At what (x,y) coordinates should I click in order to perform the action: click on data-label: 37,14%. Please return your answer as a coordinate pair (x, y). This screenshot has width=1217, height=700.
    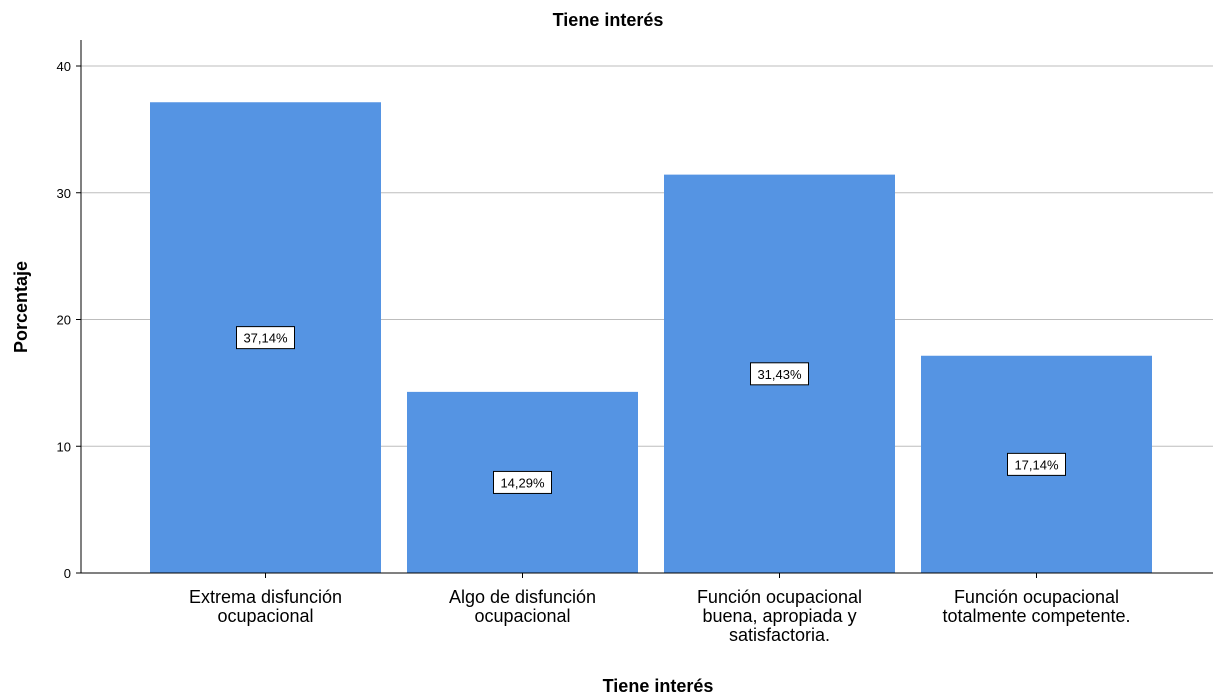
    Looking at the image, I should click on (265, 338).